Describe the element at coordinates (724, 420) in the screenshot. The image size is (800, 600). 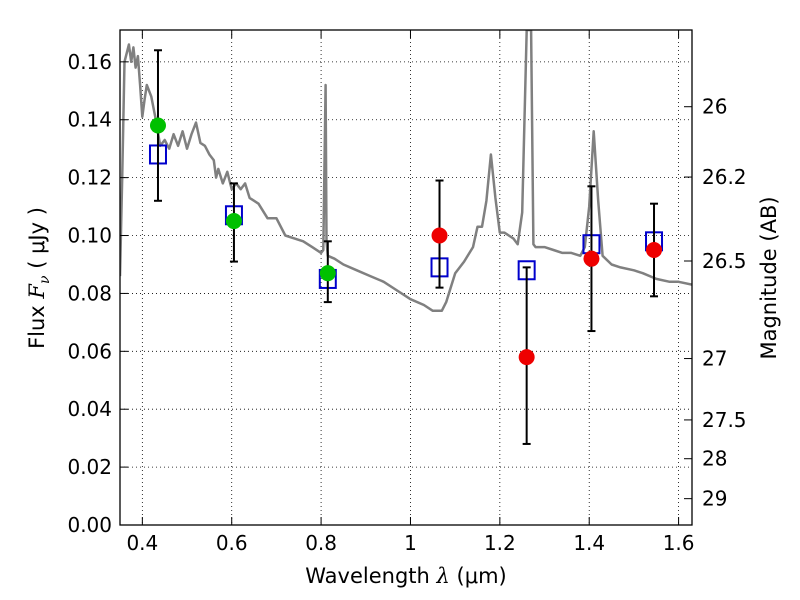
I see `y2-tick-label: 27.5` at that location.